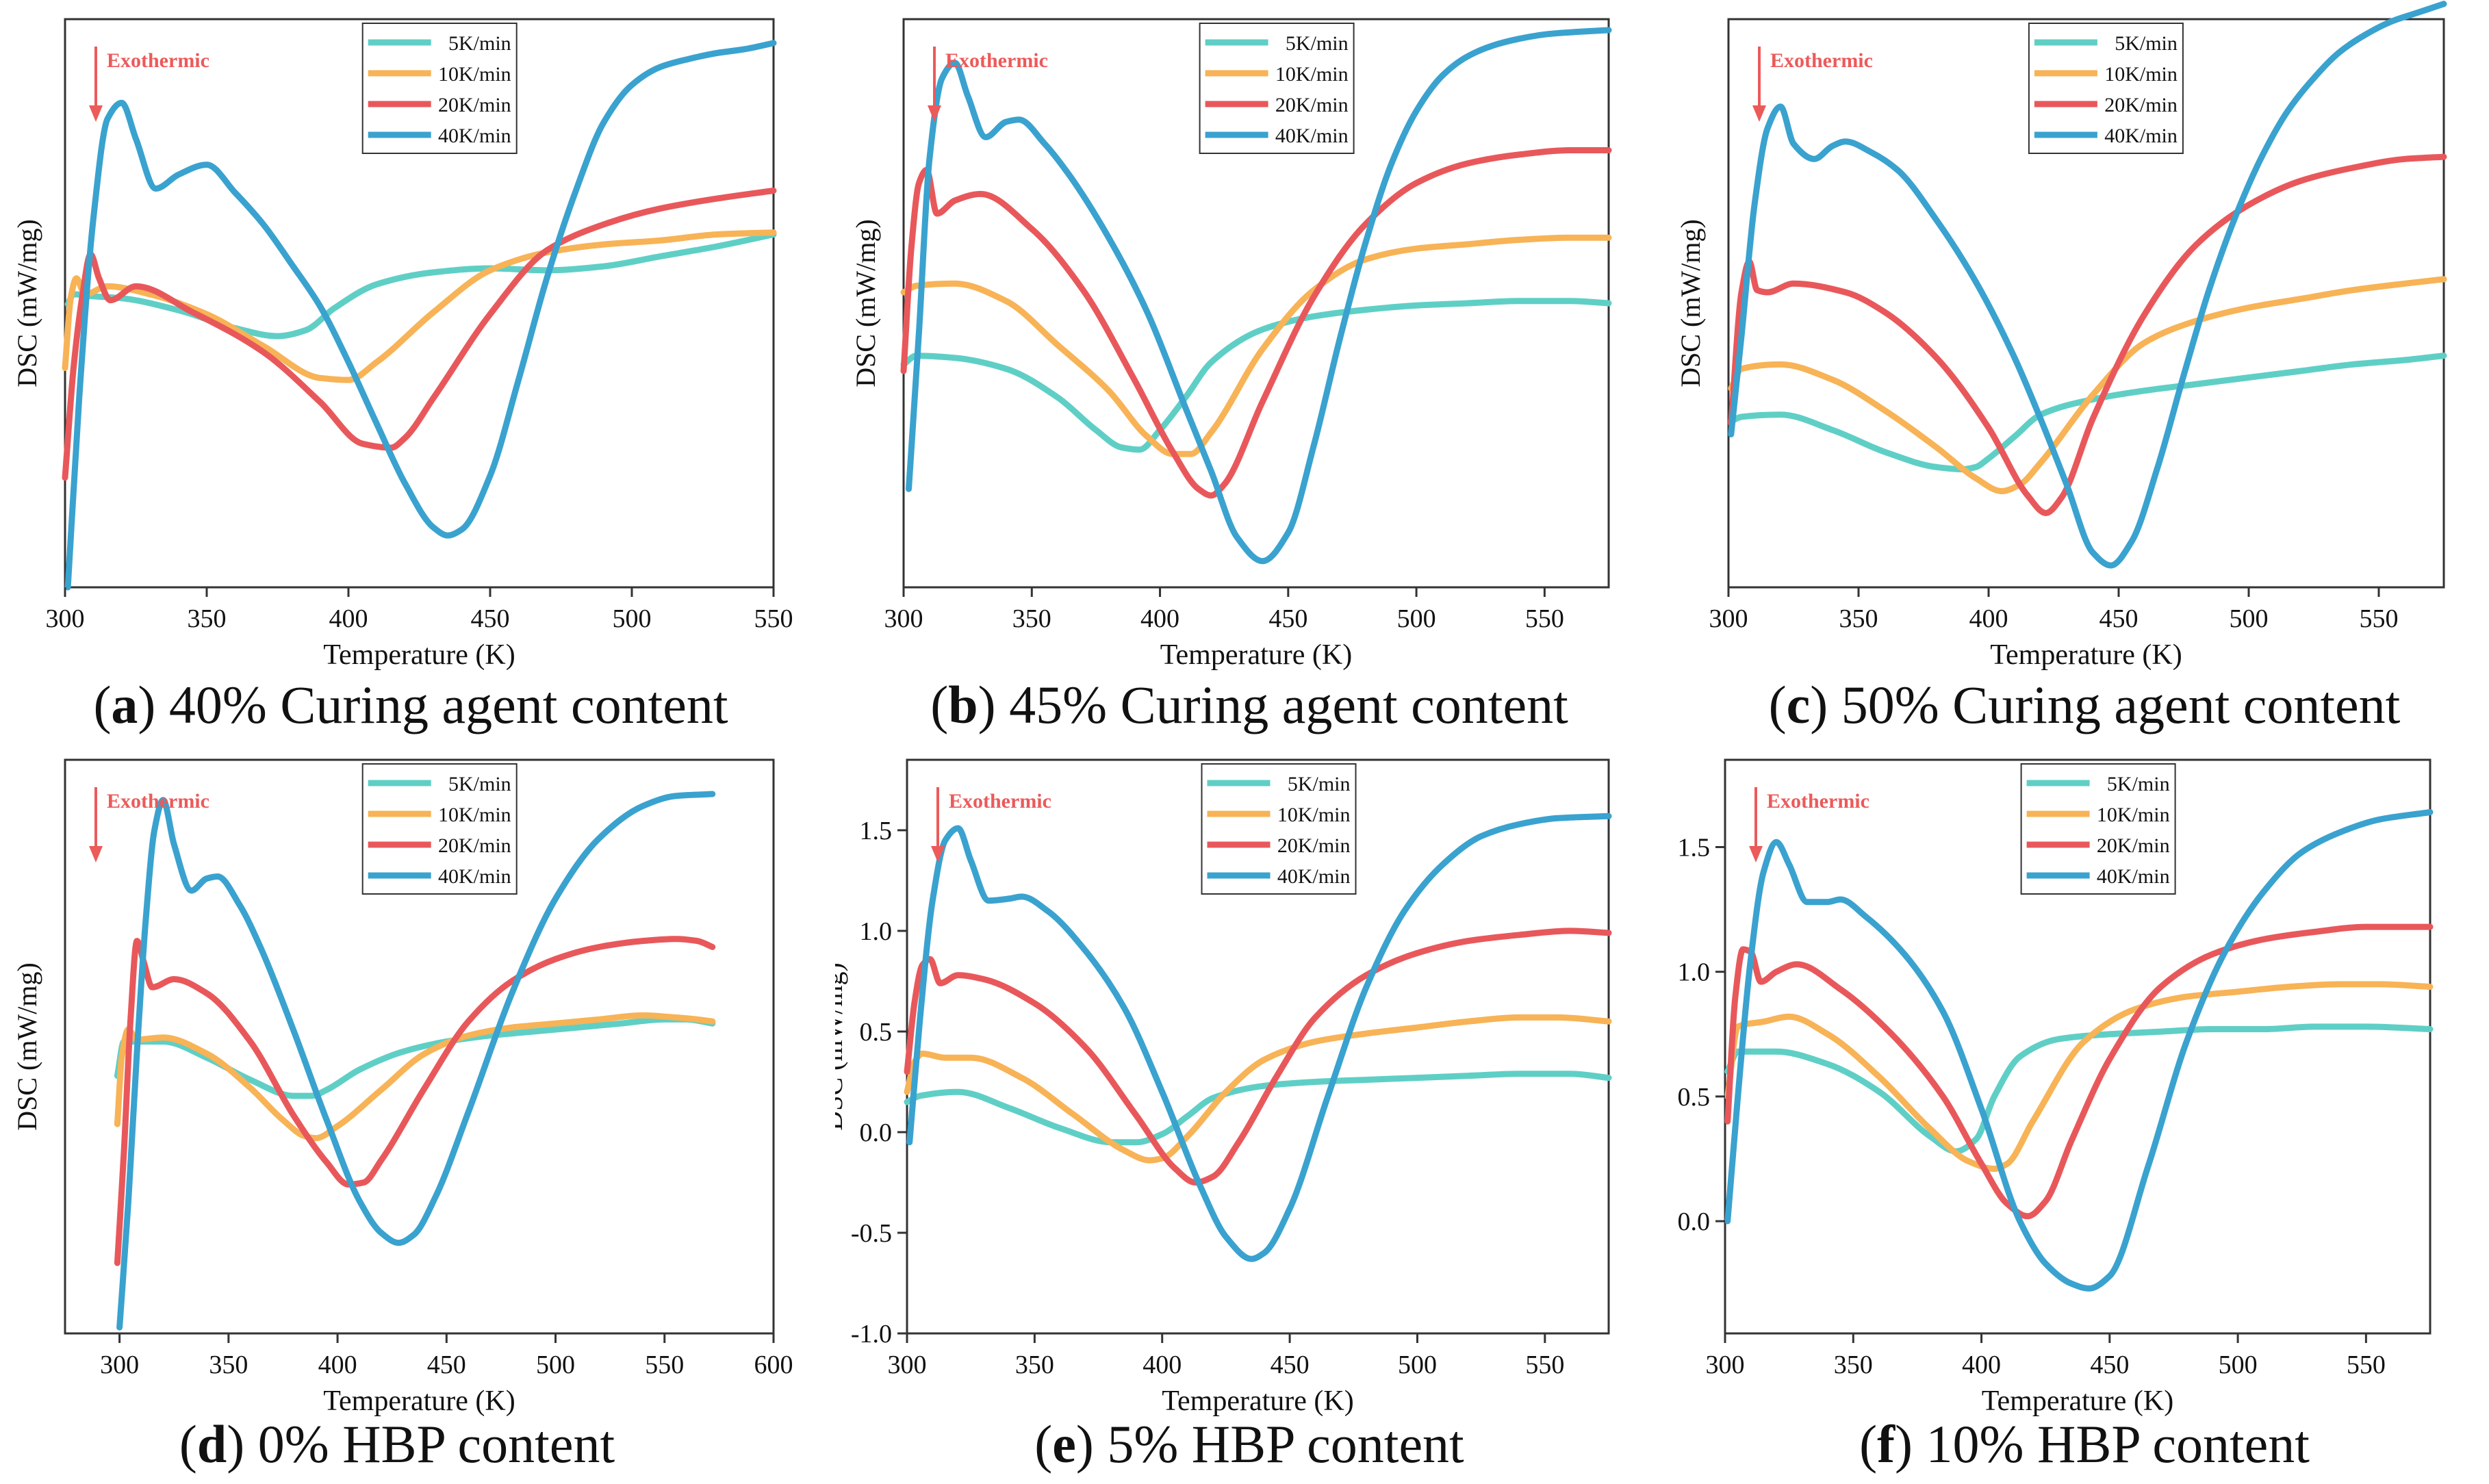 This screenshot has width=2489, height=1484. What do you see at coordinates (871, 1334) in the screenshot?
I see `y-tick-label: -1.0` at bounding box center [871, 1334].